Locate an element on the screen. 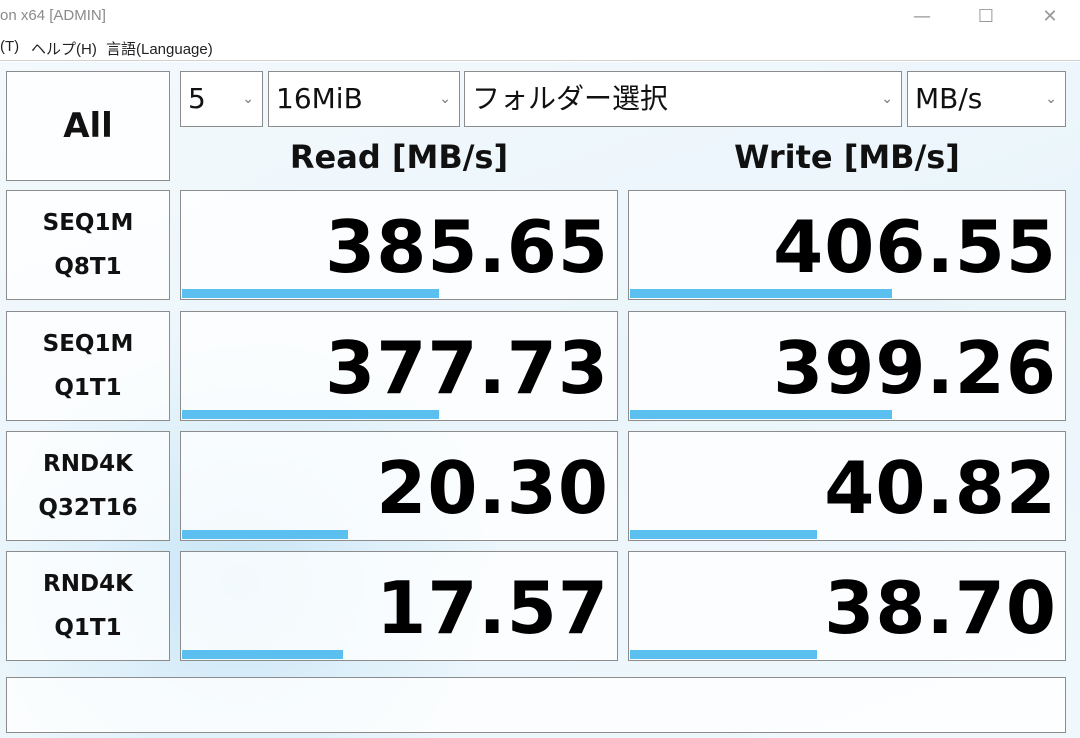 The image size is (1080, 738). read-result: 20.30 is located at coordinates (399, 486).